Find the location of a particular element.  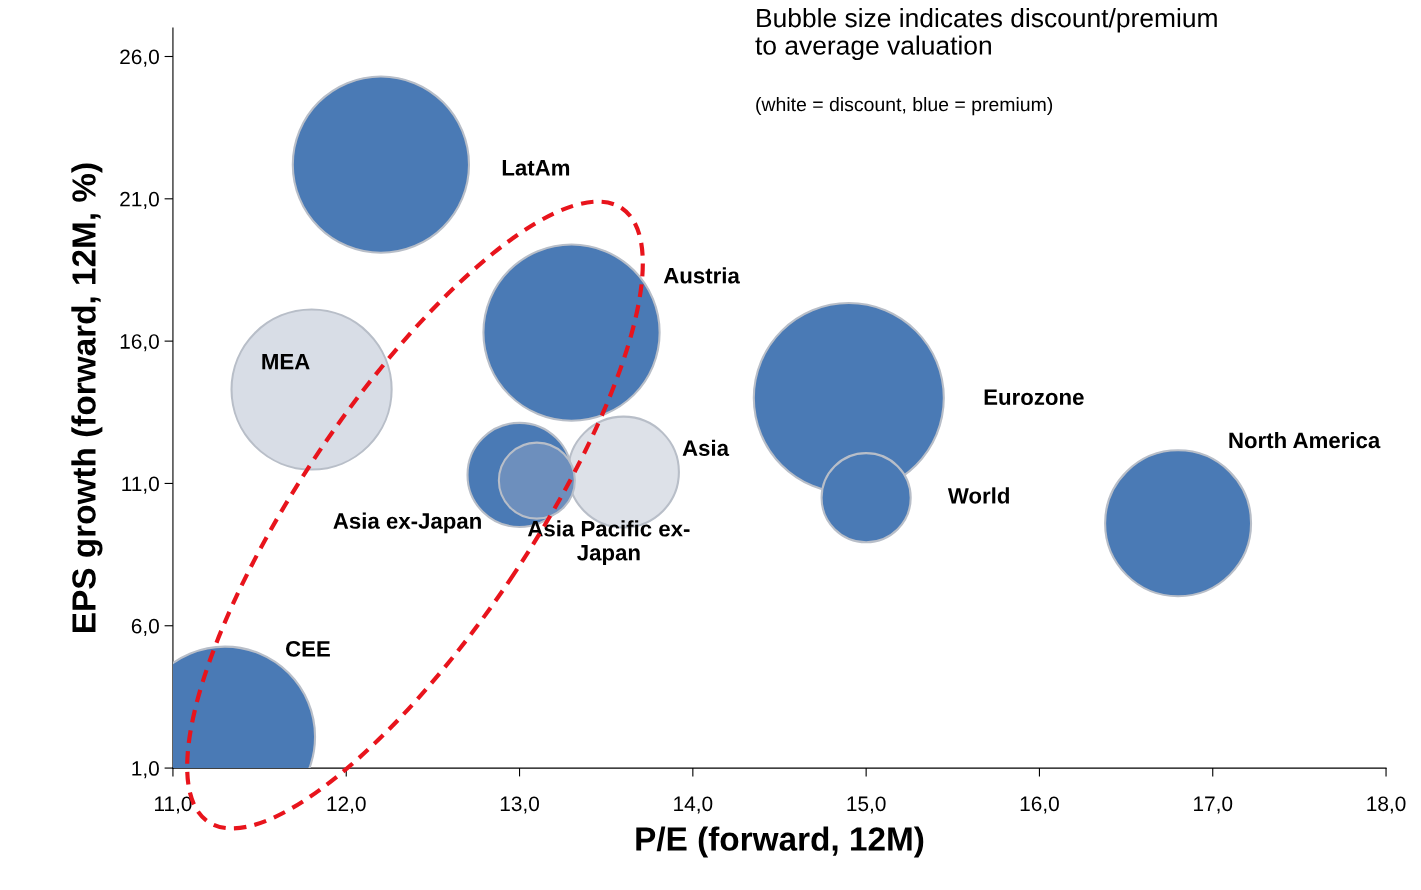

y-axis-title: EPS growth (forward, 12M, %) is located at coordinates (87, 397).